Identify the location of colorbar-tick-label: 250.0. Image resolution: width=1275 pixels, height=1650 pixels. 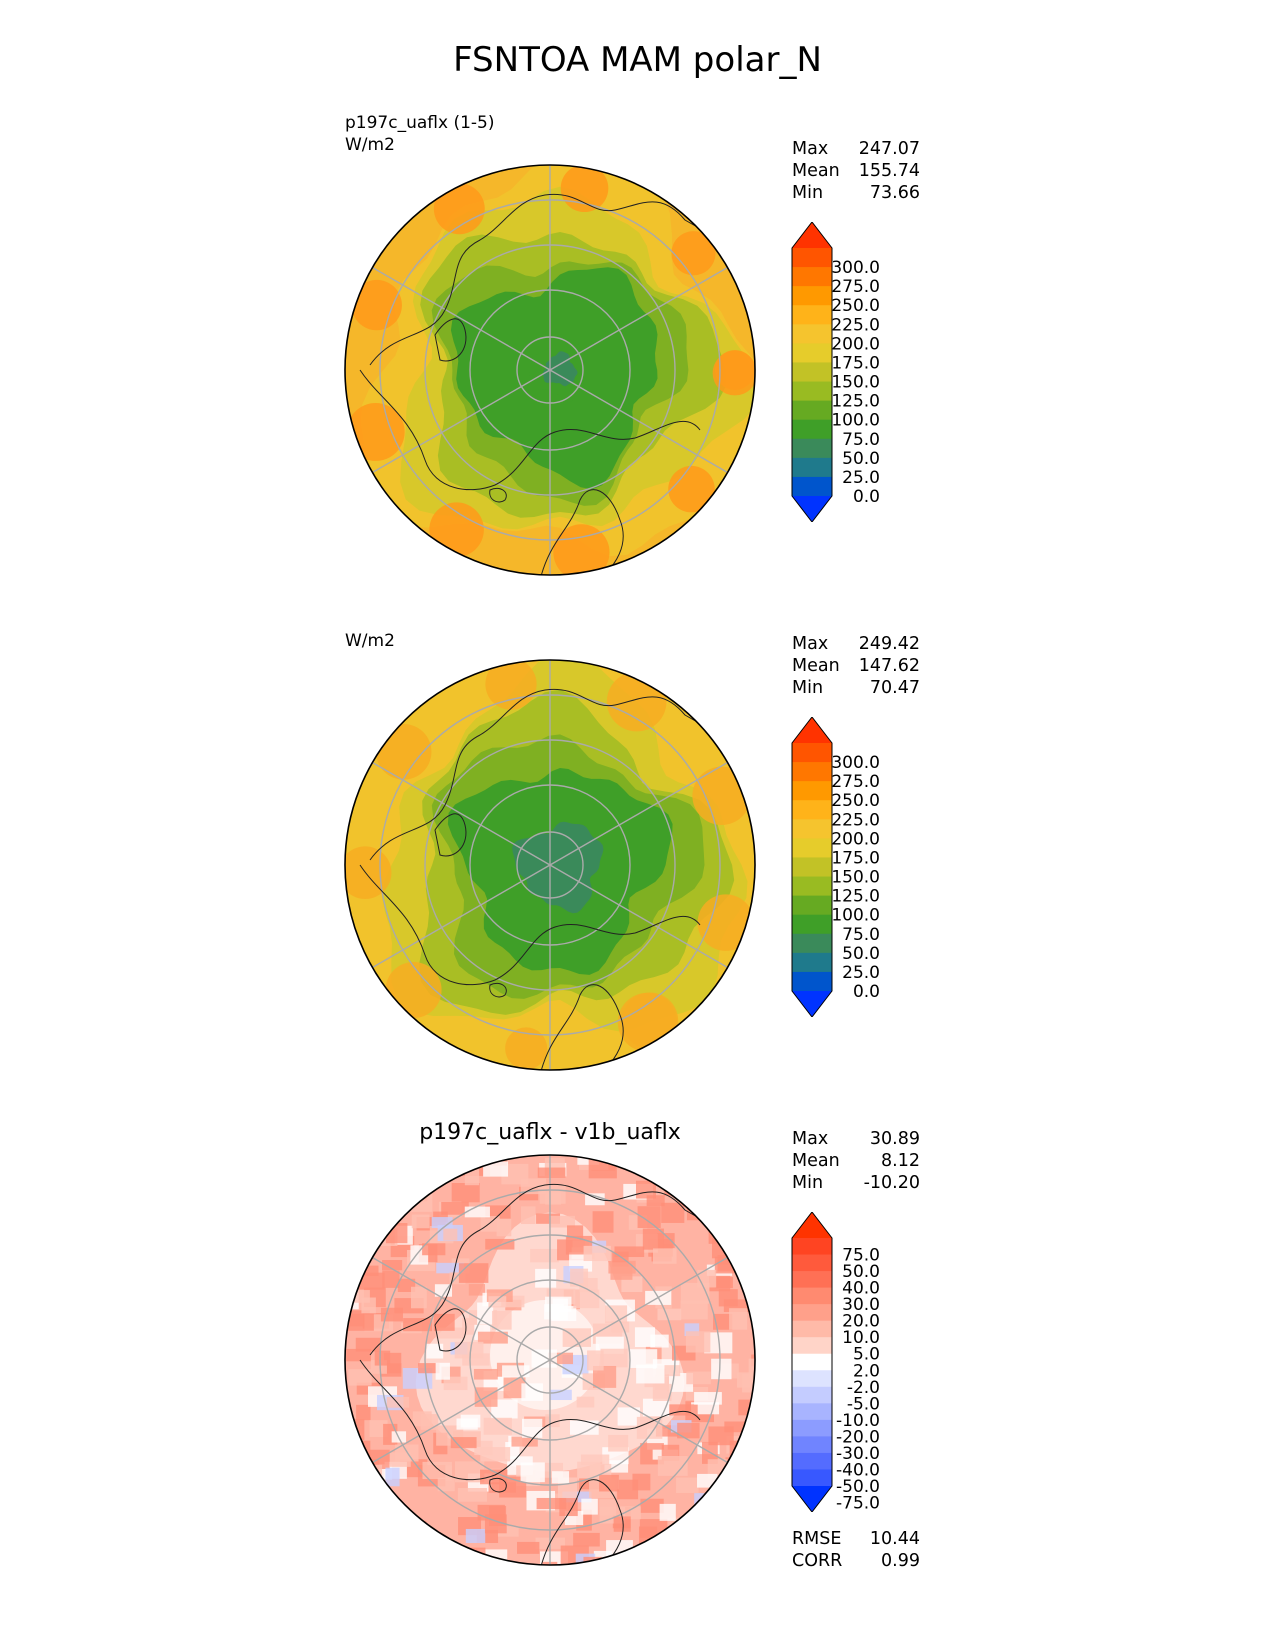
(855, 306).